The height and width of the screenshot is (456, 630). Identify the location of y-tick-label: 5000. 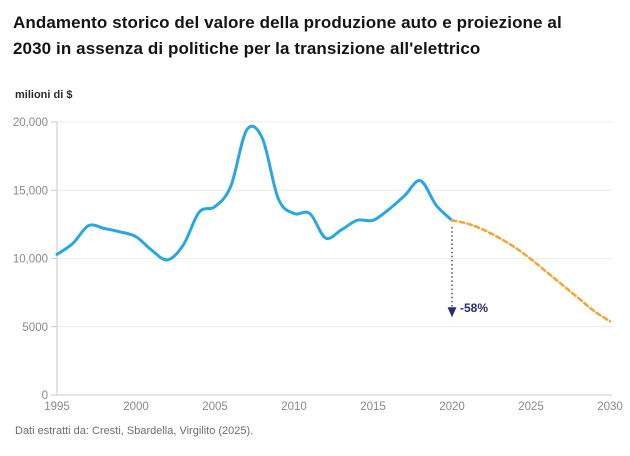
(35, 328).